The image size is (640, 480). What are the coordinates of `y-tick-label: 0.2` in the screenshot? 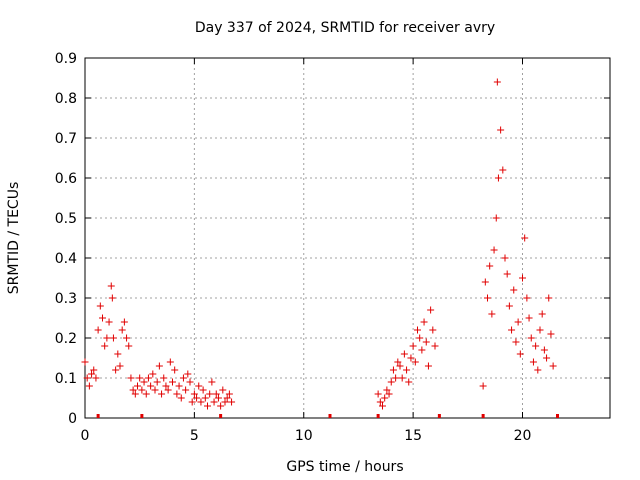 It's located at (66, 339).